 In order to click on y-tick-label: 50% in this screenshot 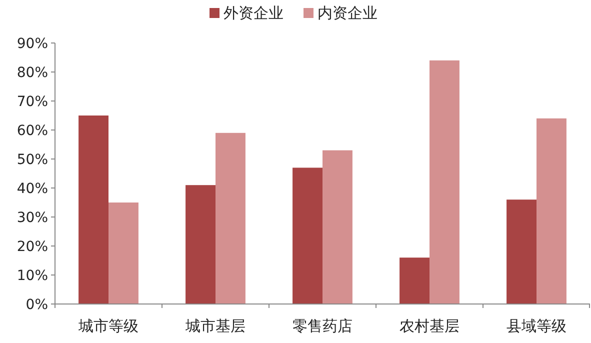, I will do `click(32, 160)`.